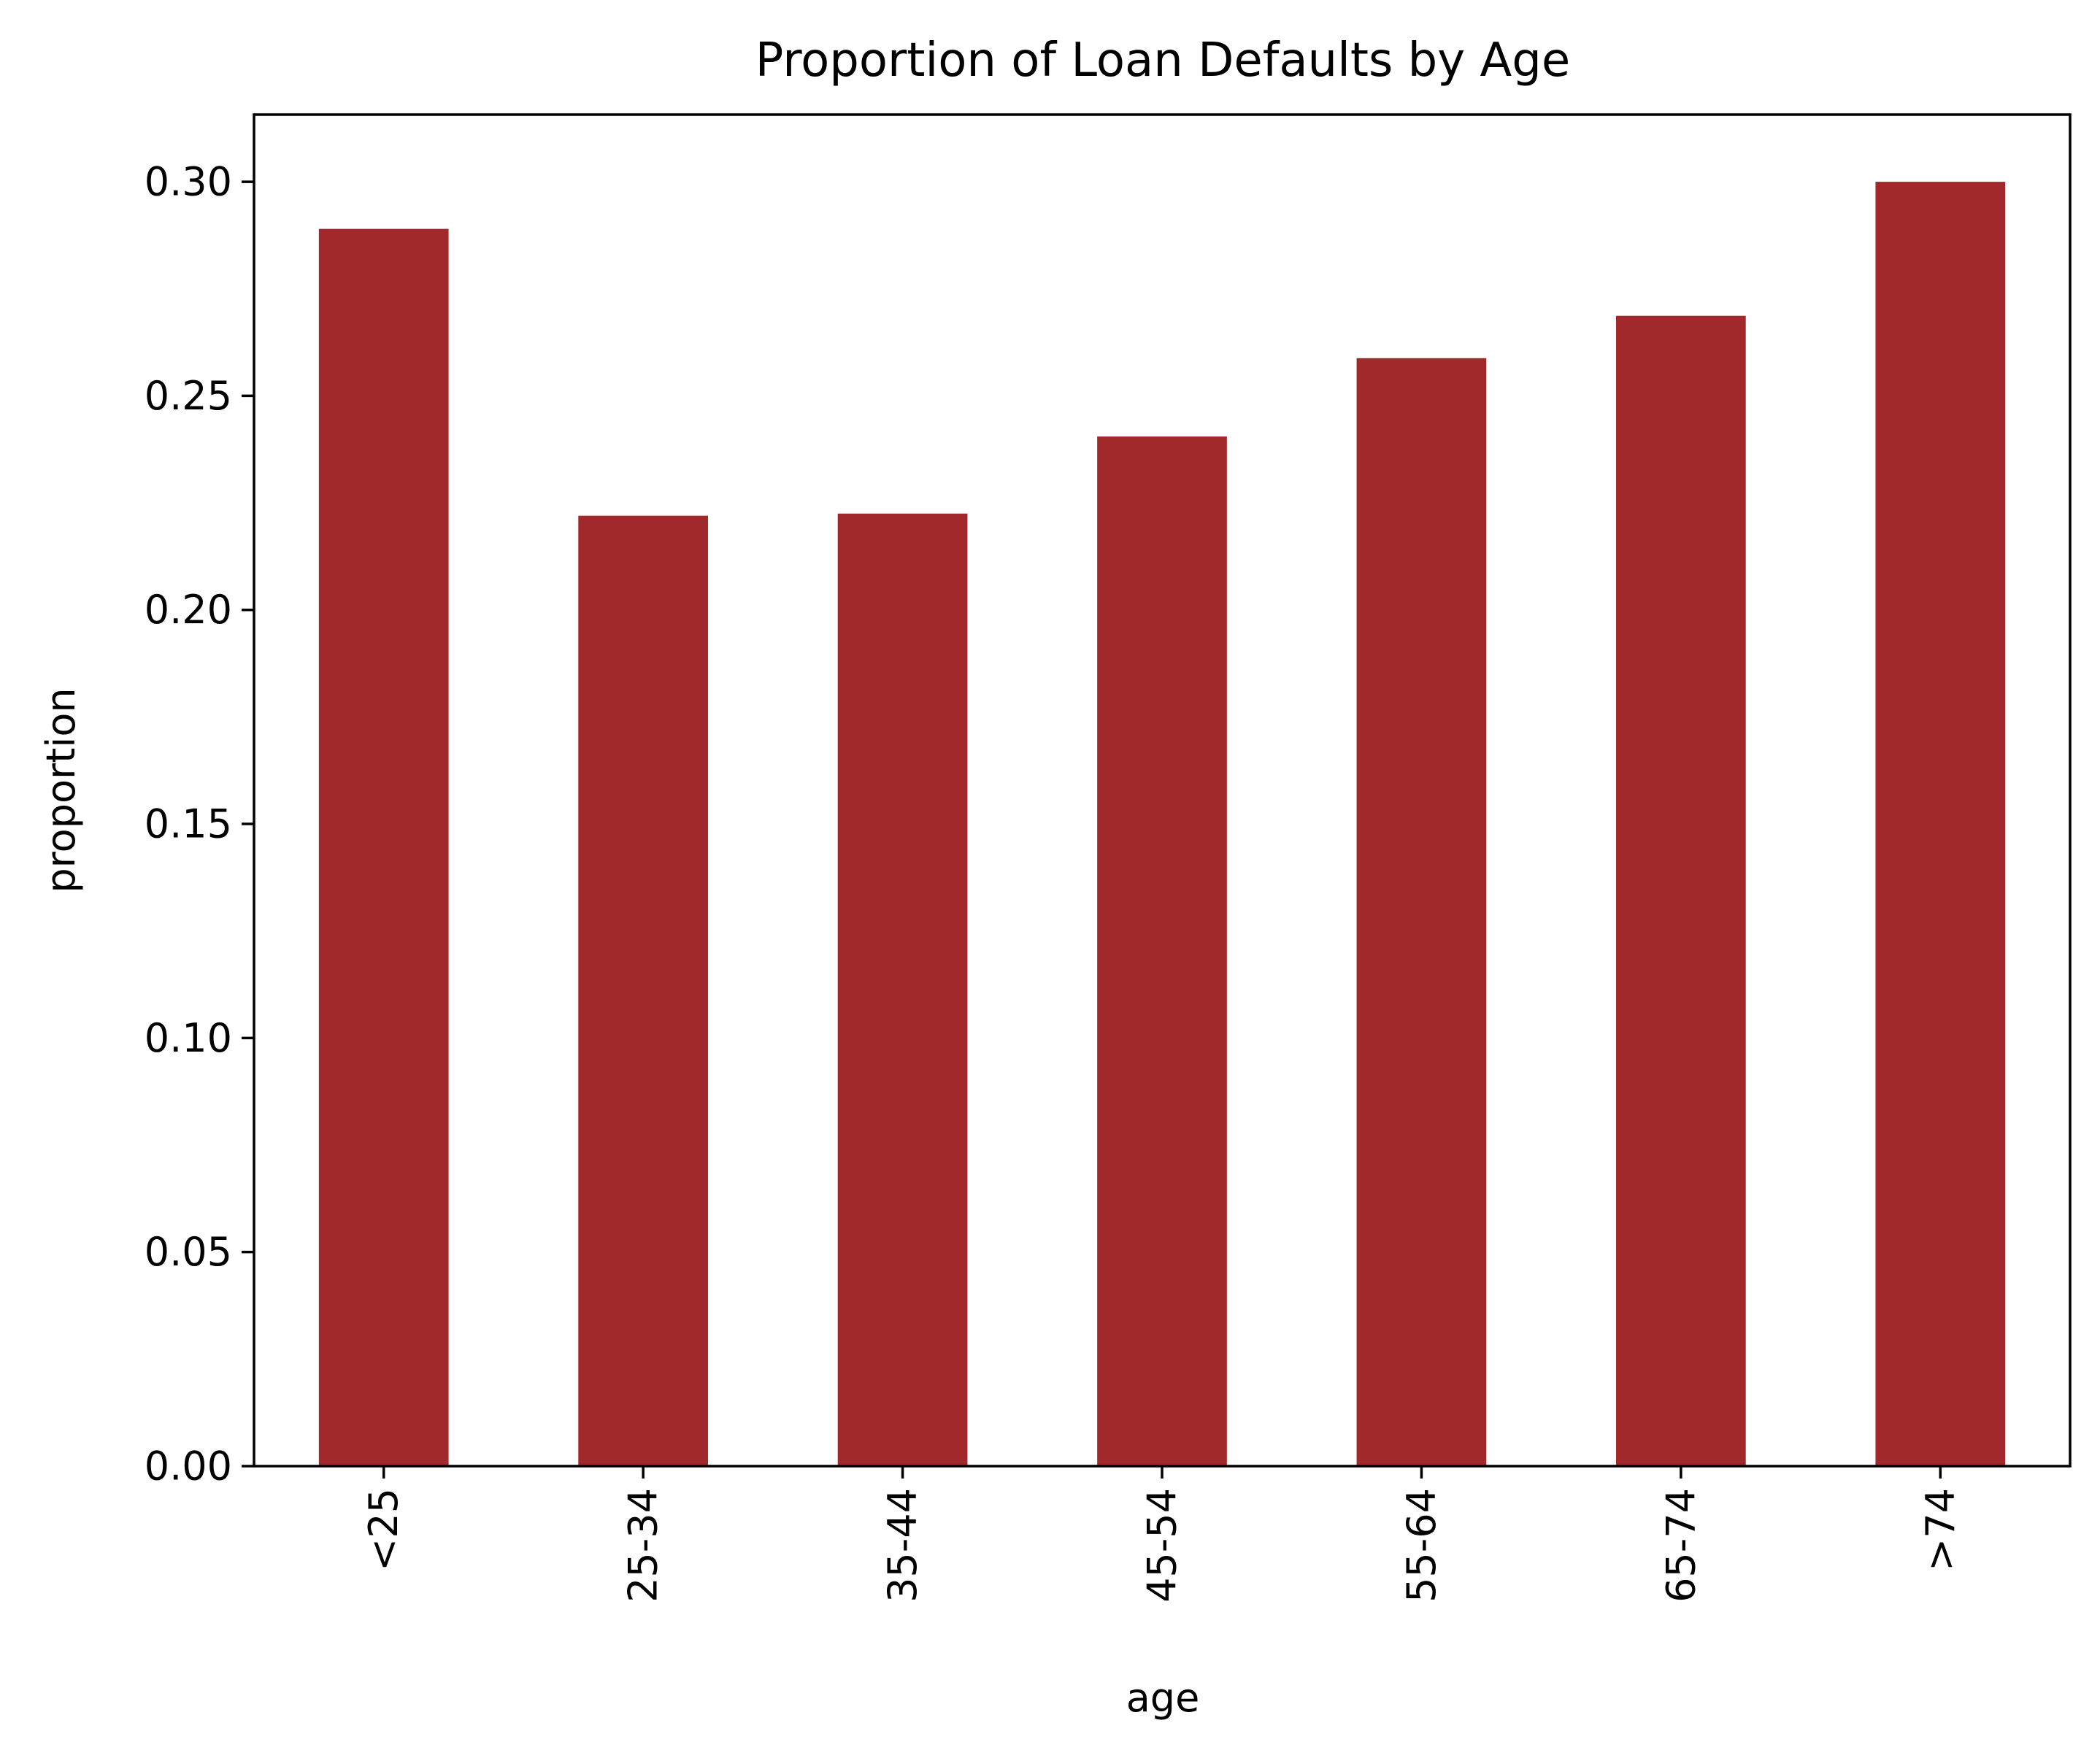 This screenshot has width=2100, height=1750. What do you see at coordinates (384, 1529) in the screenshot?
I see `x-tick-label: <25` at bounding box center [384, 1529].